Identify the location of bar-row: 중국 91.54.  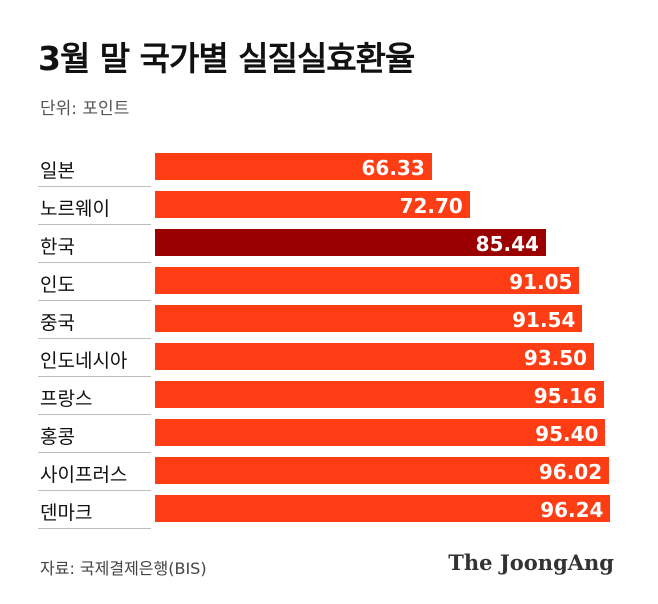
(333, 320).